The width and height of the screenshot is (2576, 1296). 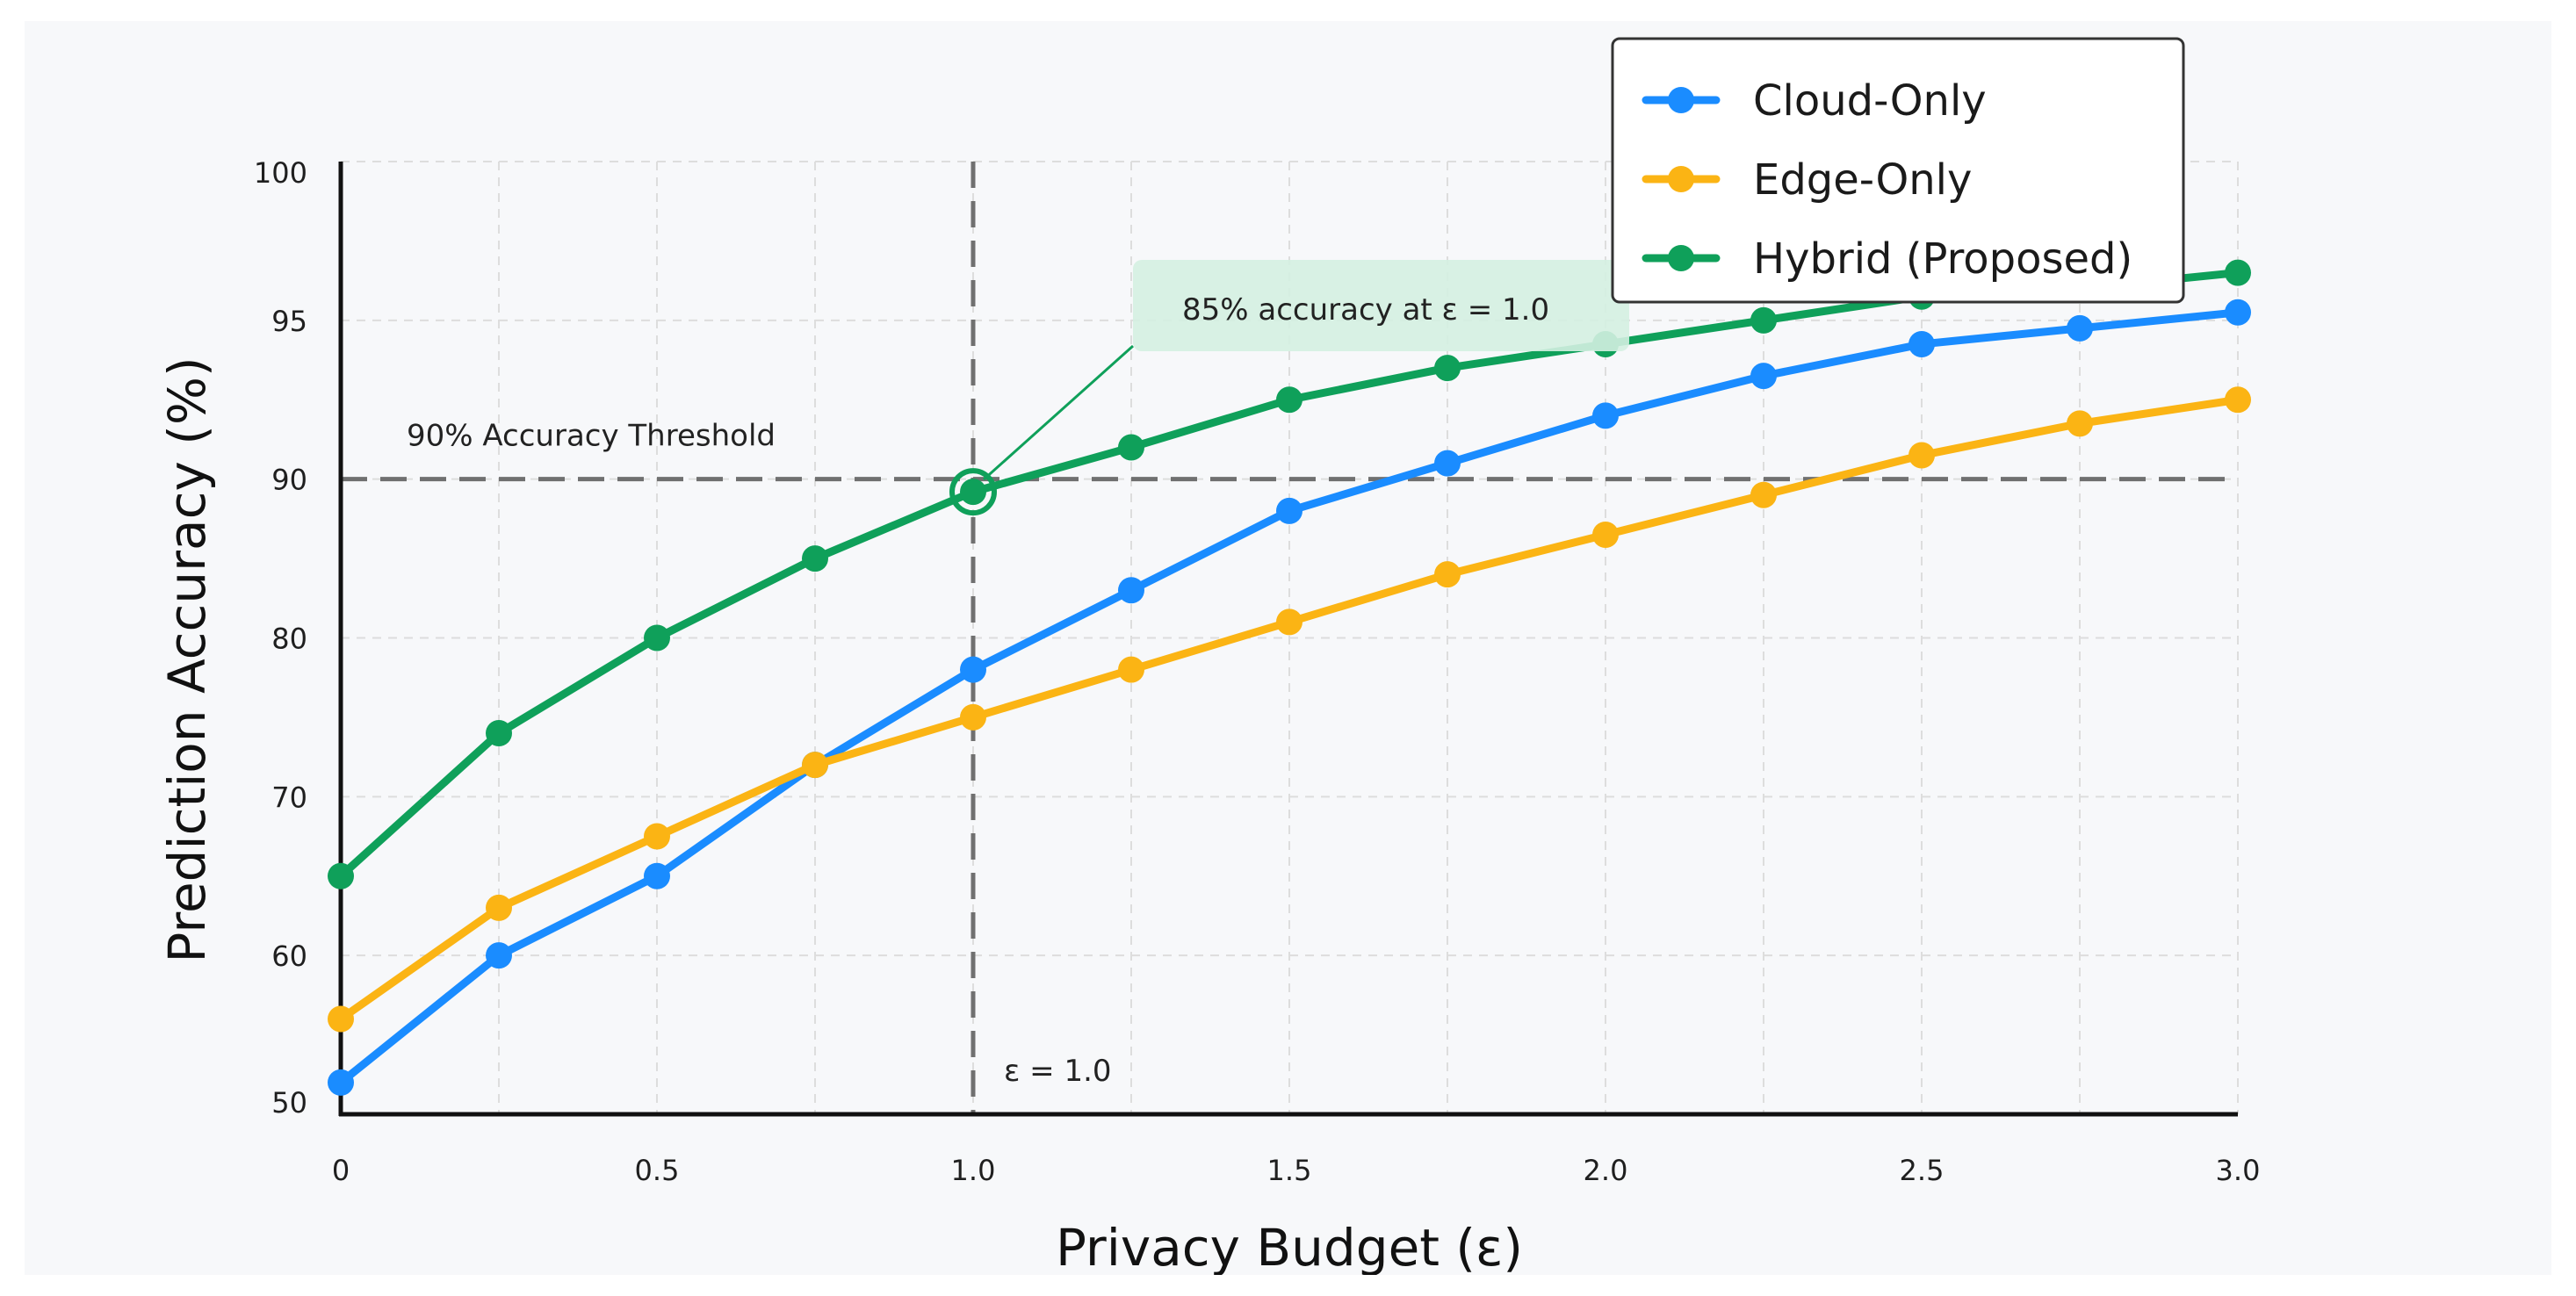 I want to click on legend-item: Hybrid (Proposed), so click(x=1887, y=259).